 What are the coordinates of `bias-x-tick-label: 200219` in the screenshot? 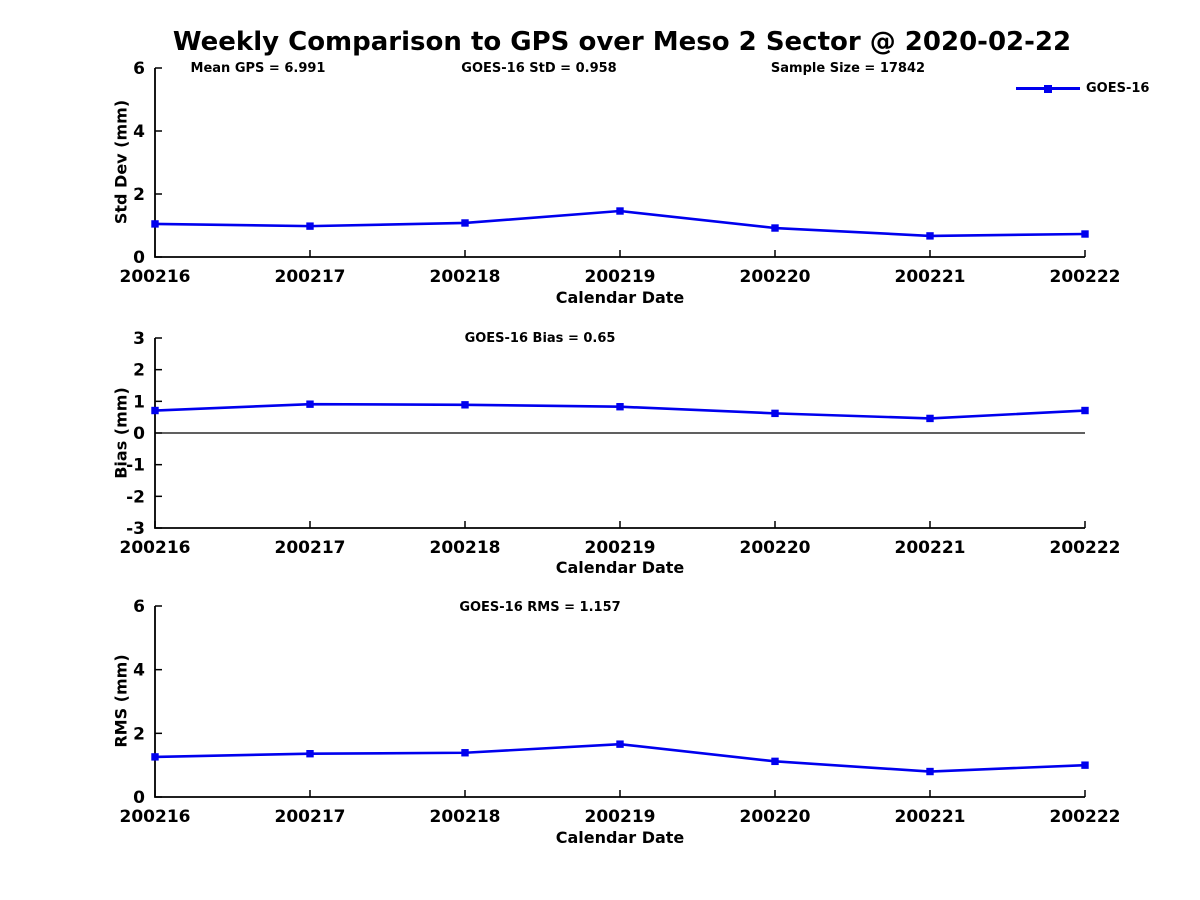 It's located at (620, 548).